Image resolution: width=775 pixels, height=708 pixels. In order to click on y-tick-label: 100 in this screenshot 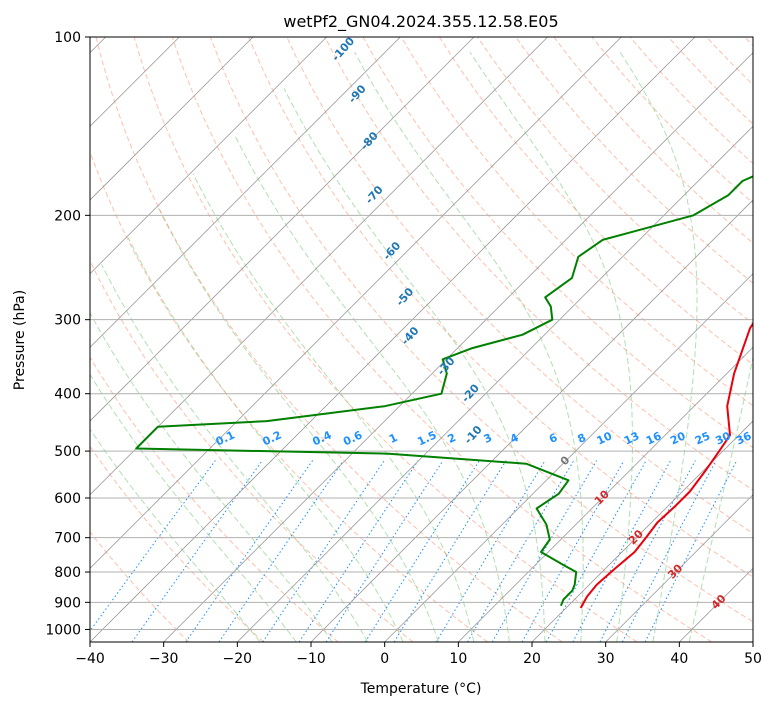, I will do `click(67, 38)`.